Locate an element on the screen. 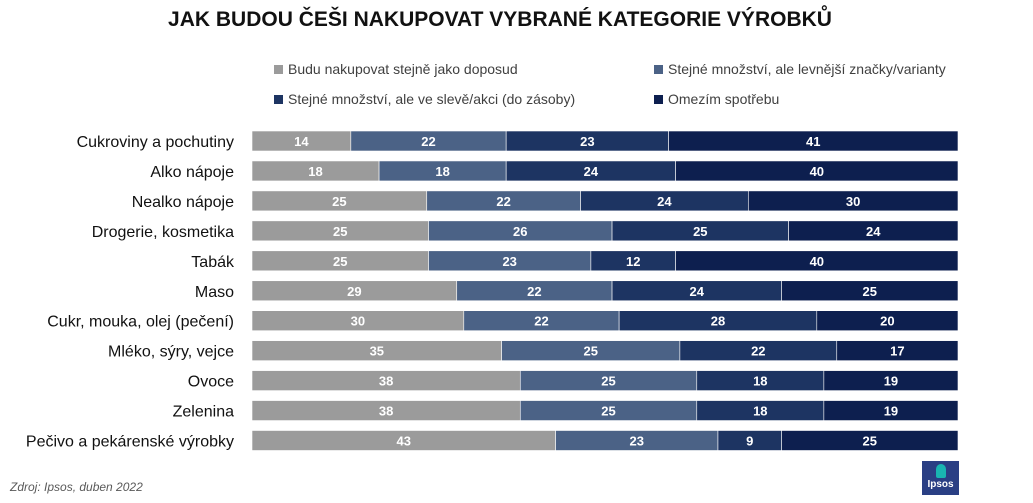 The height and width of the screenshot is (503, 1033). category-label: Pečivo a pekárenské výrobky is located at coordinates (130, 442).